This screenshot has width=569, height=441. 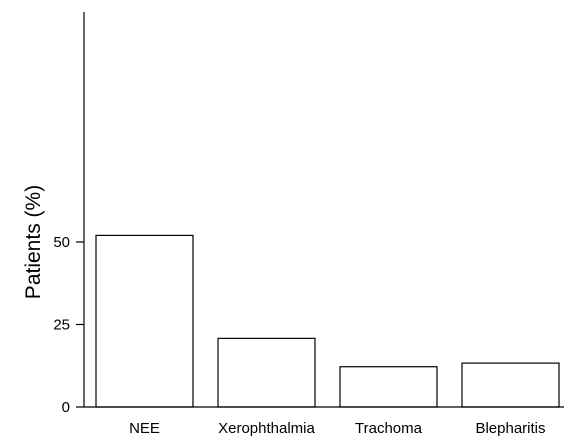 I want to click on bar-trachoma, so click(x=388, y=387).